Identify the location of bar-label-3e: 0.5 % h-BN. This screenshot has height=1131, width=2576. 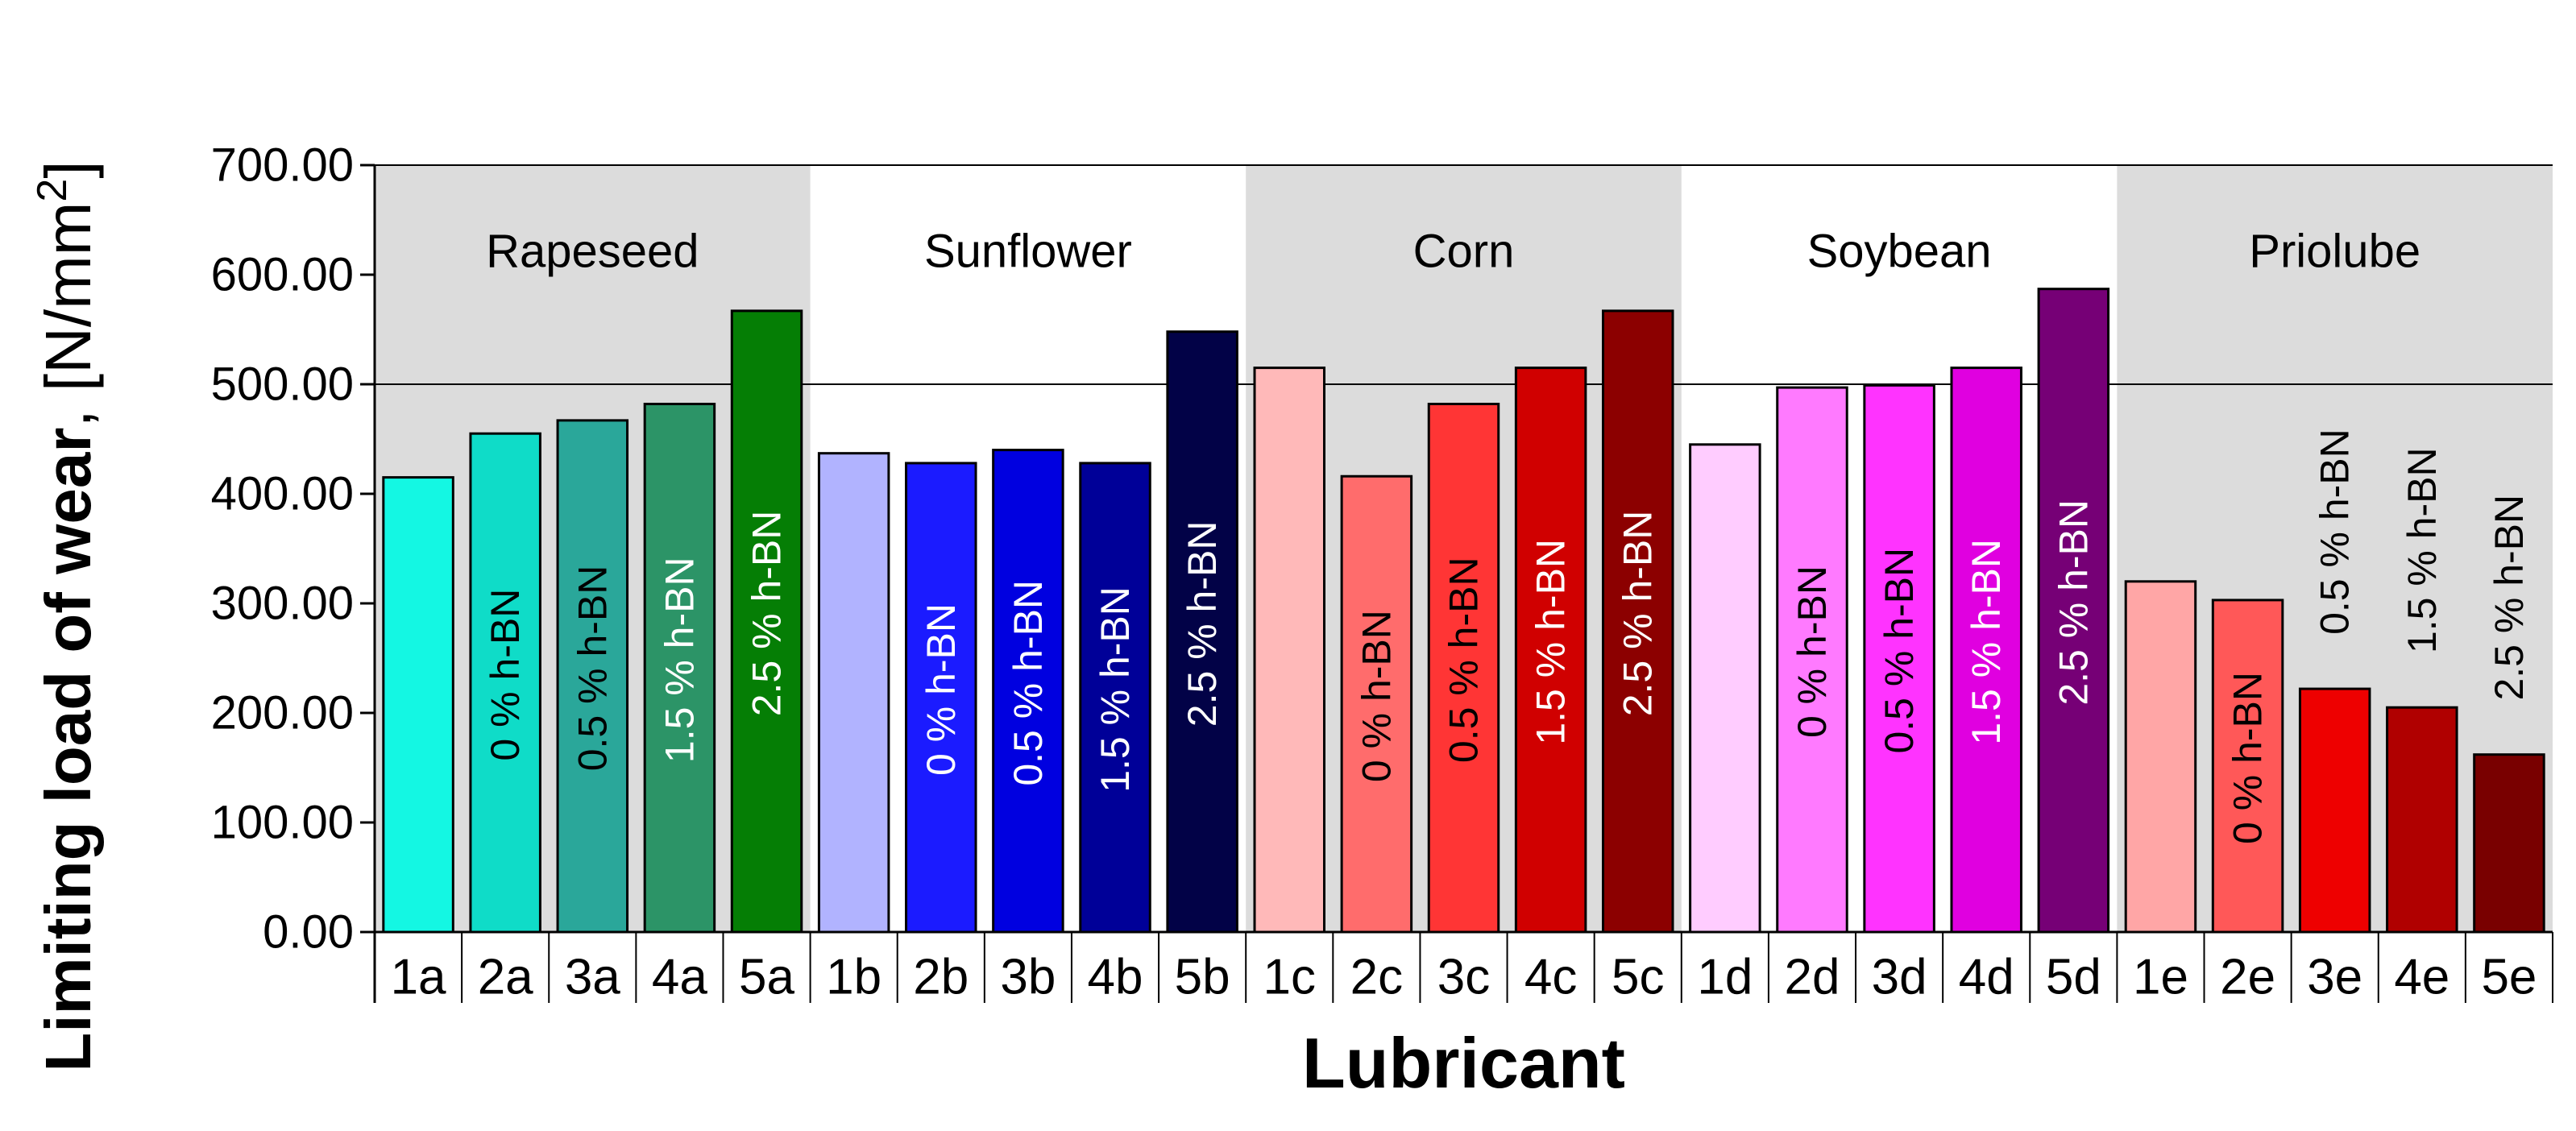
(2335, 532).